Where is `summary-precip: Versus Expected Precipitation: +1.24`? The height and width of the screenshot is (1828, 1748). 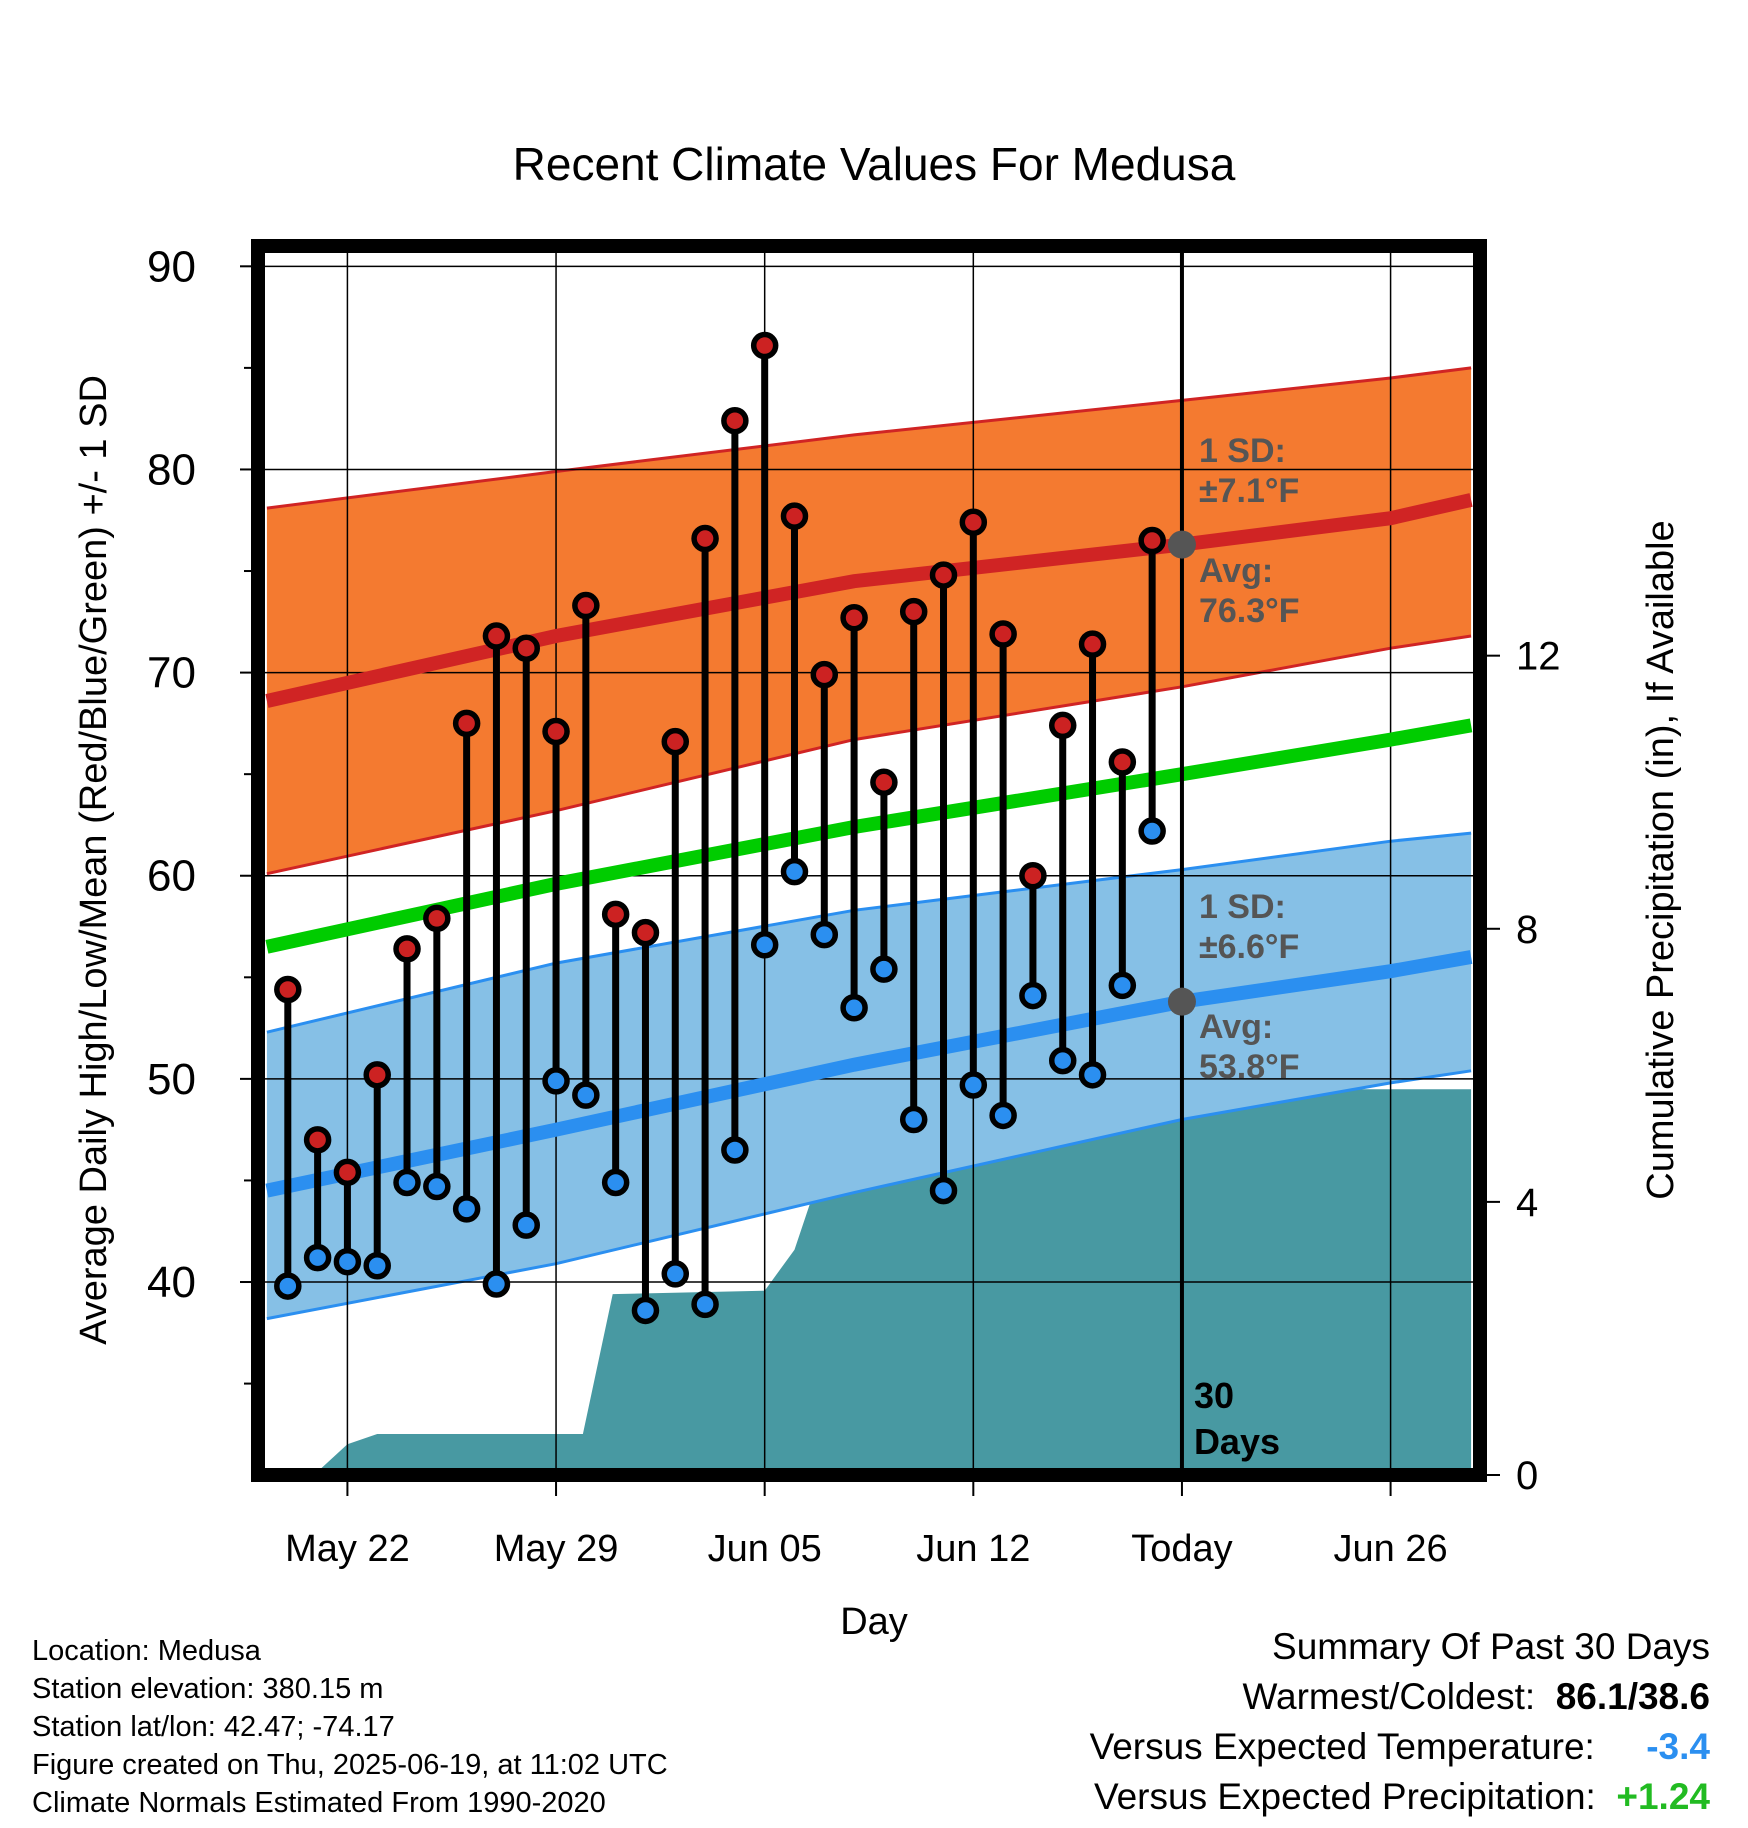
summary-precip: Versus Expected Precipitation: +1.24 is located at coordinates (1400, 1797).